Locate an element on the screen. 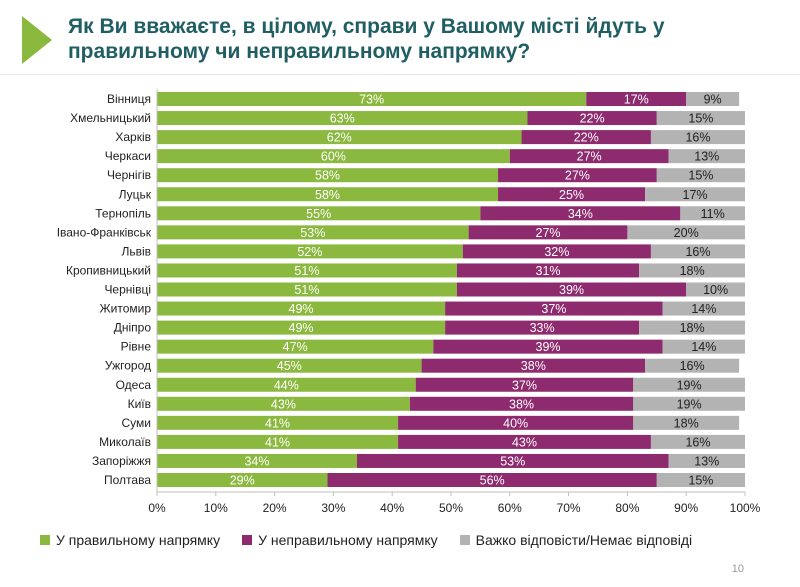 Image resolution: width=800 pixels, height=587 pixels. x-tick-label: 100% is located at coordinates (745, 508).